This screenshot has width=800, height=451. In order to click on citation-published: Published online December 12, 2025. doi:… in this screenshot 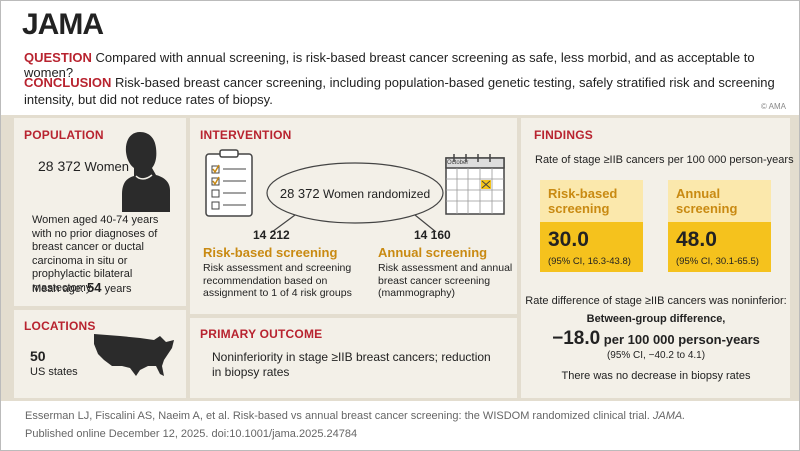, I will do `click(191, 434)`.